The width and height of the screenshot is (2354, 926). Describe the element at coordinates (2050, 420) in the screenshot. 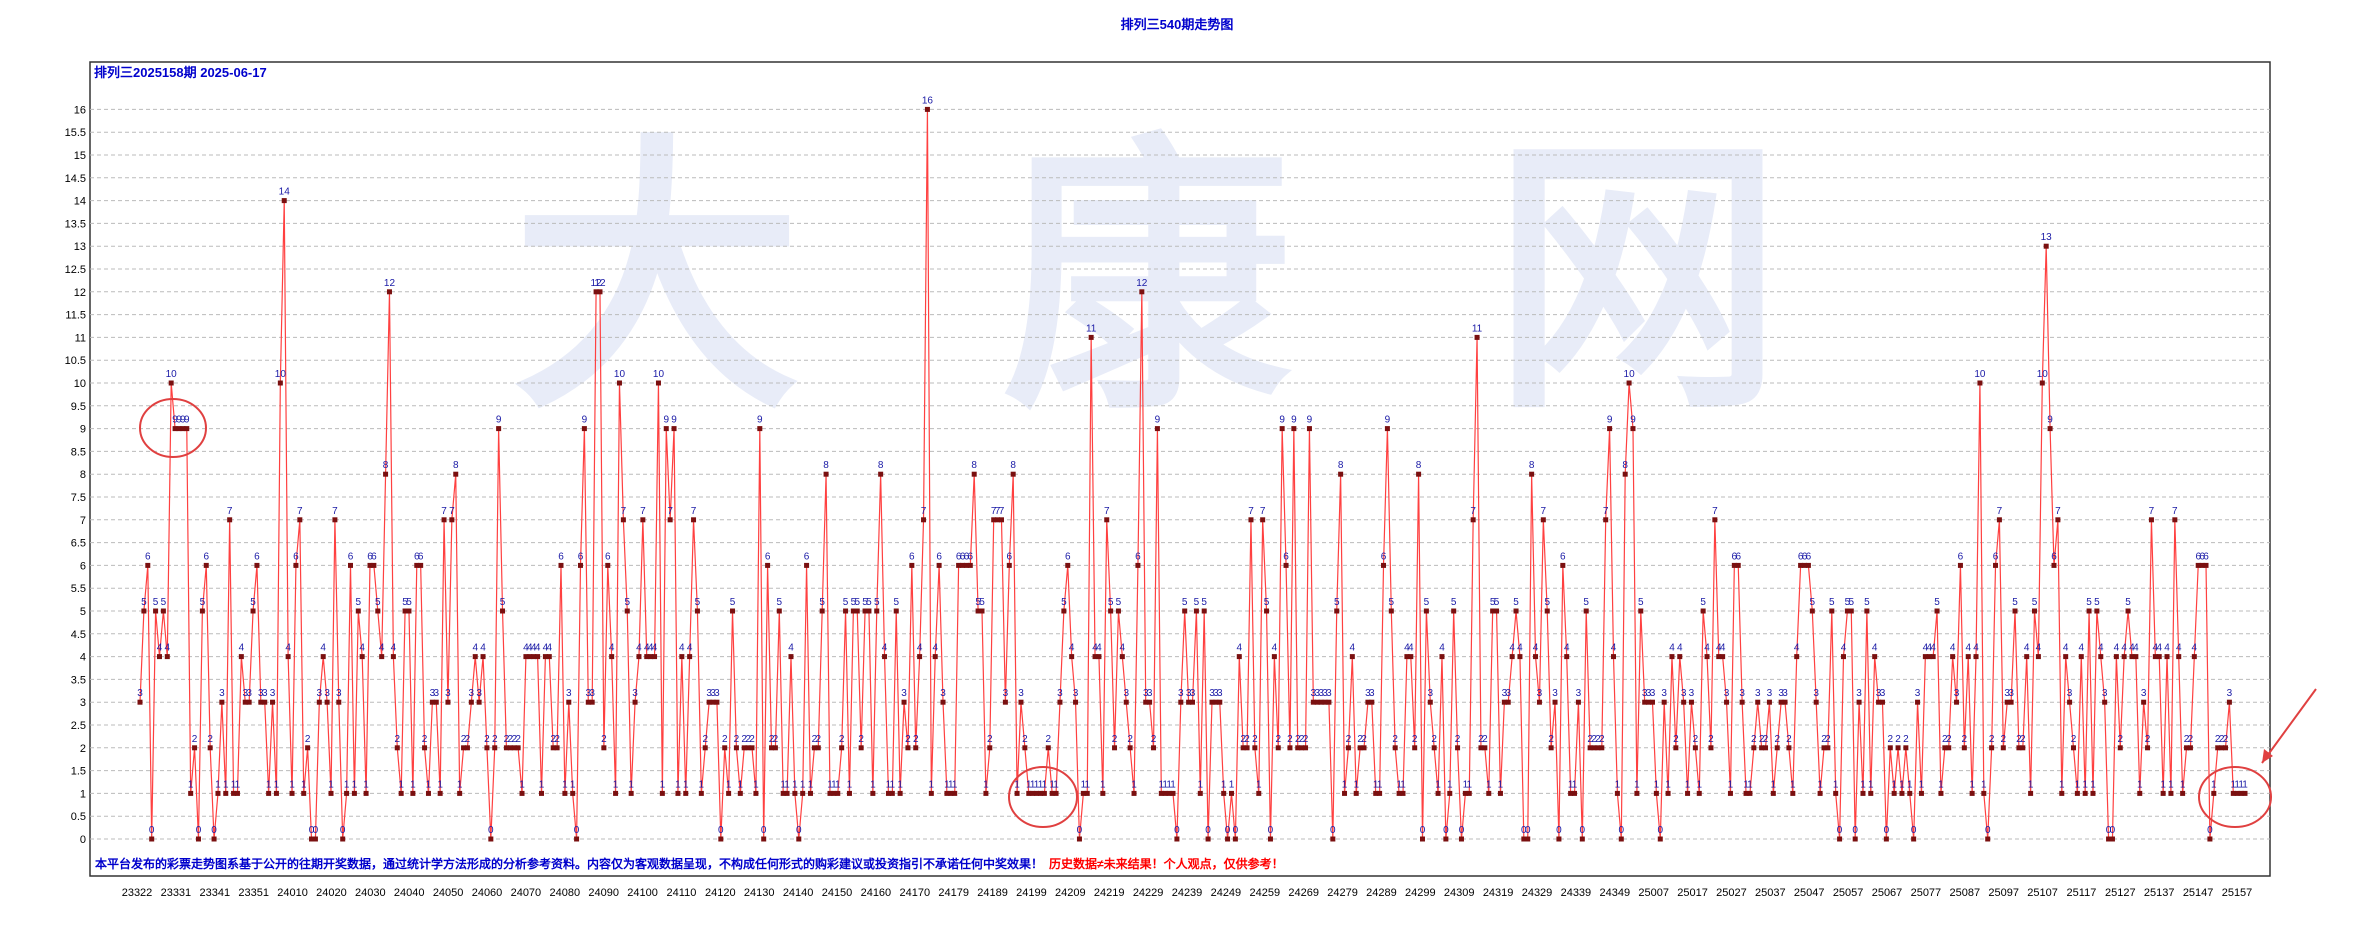

I see `data-label: 9` at that location.